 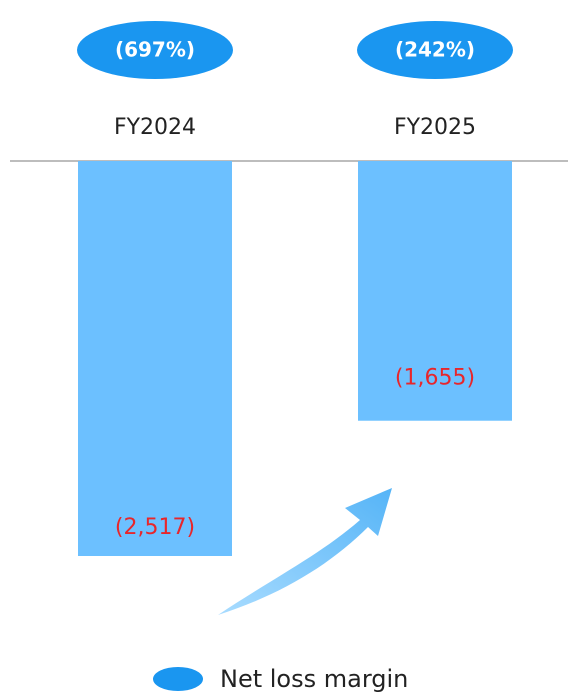 What do you see at coordinates (435, 291) in the screenshot?
I see `bar` at bounding box center [435, 291].